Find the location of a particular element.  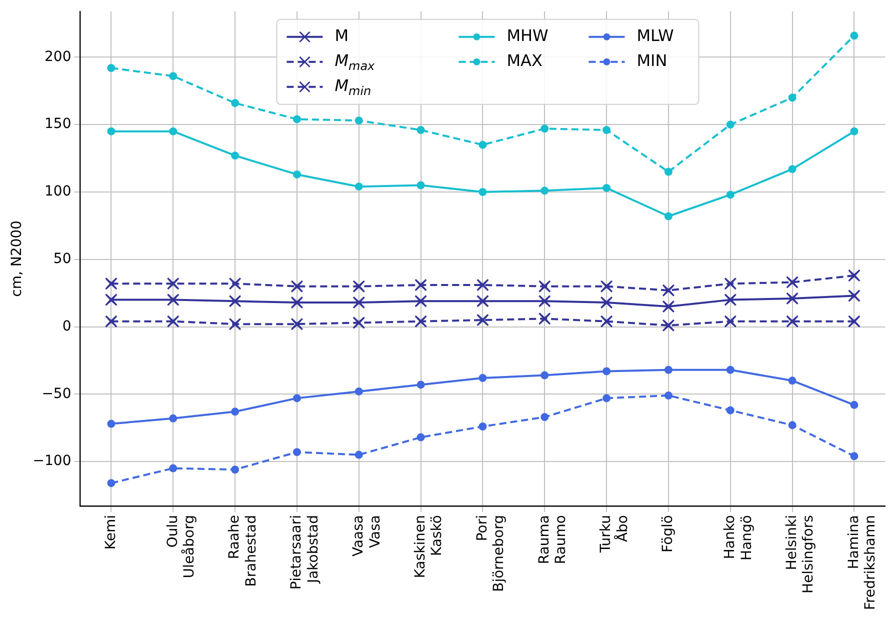

x-tick-label: Rauma Raumo is located at coordinates (553, 539).